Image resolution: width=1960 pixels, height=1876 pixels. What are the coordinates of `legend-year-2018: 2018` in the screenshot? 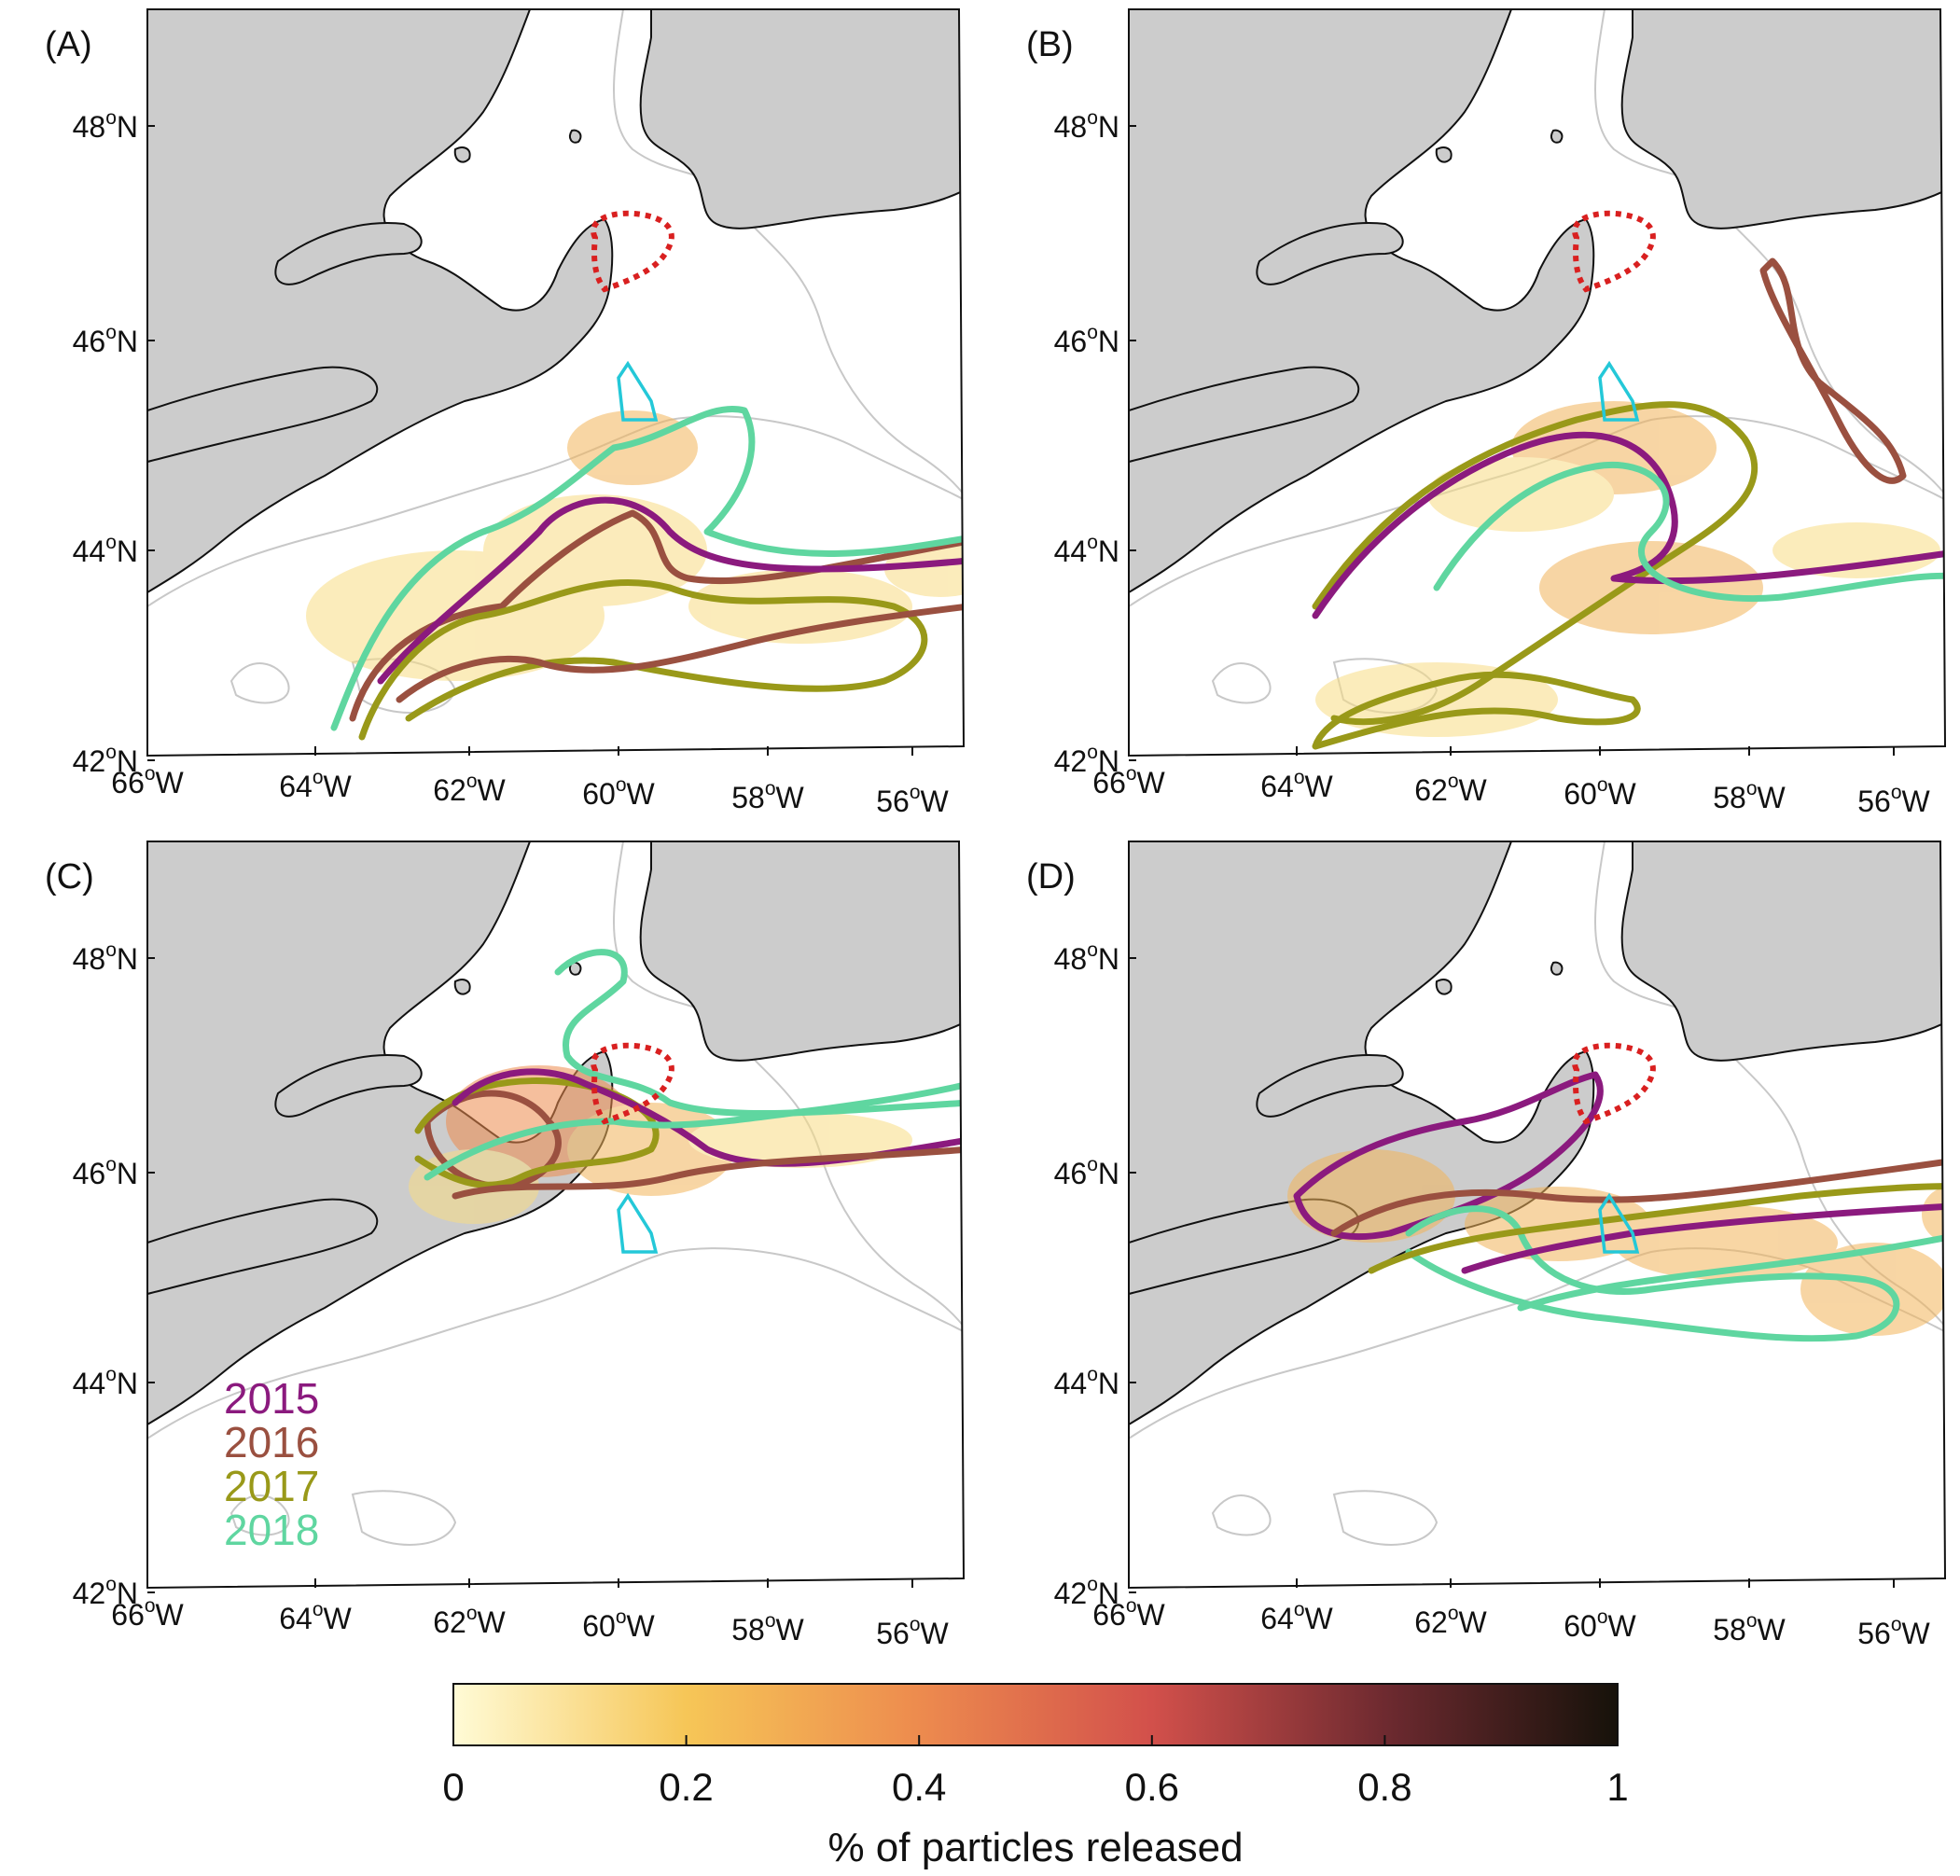 It's located at (271, 1530).